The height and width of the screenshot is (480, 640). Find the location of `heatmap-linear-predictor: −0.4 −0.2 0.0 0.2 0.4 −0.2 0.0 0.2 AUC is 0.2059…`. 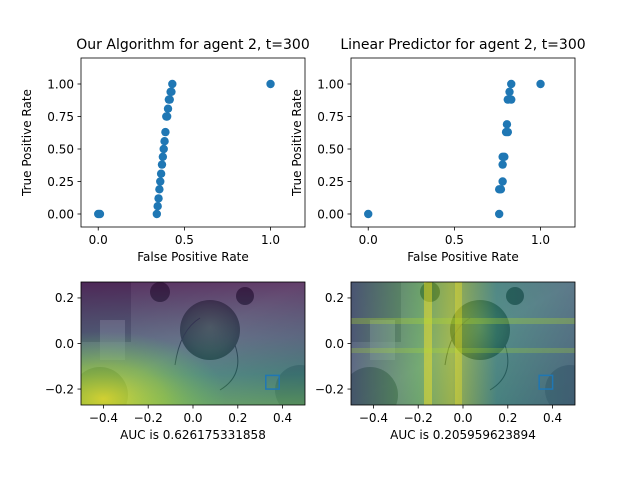

heatmap-linear-predictor: −0.4 −0.2 0.0 0.2 0.4 −0.2 0.0 0.2 AUC is 0.2059… is located at coordinates (445, 361).